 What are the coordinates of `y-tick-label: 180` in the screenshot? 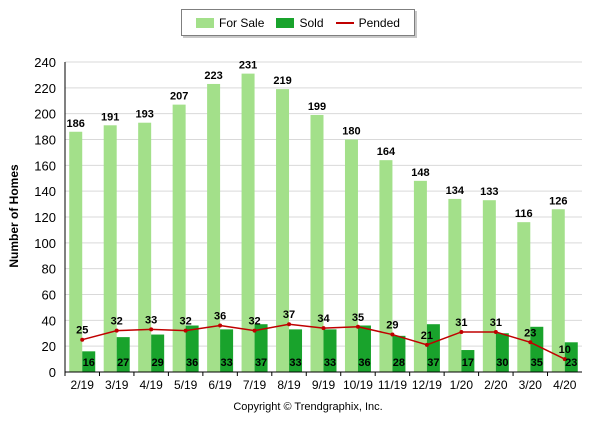 It's located at (45, 140).